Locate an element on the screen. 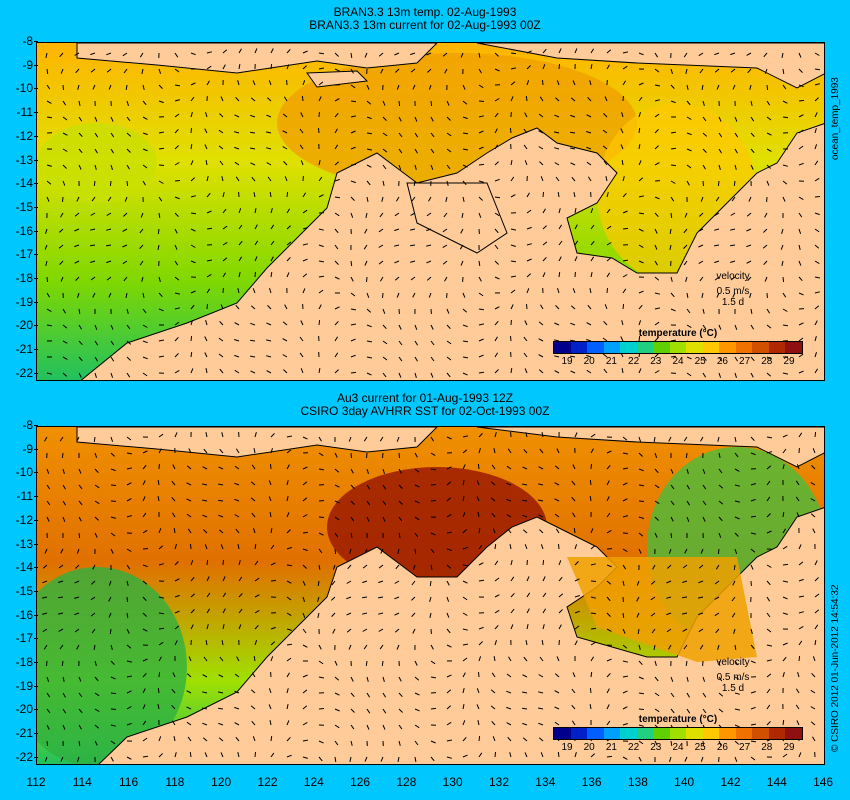 The width and height of the screenshot is (850, 800). y-tick-label: -19 is located at coordinates (19, 686).